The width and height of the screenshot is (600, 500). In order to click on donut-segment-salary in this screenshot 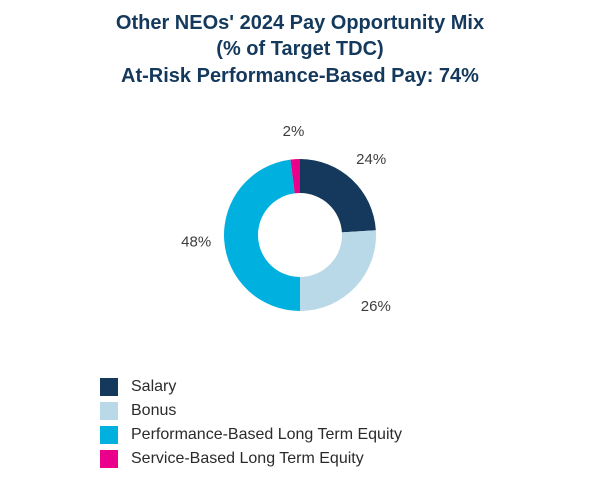, I will do `click(338, 196)`.